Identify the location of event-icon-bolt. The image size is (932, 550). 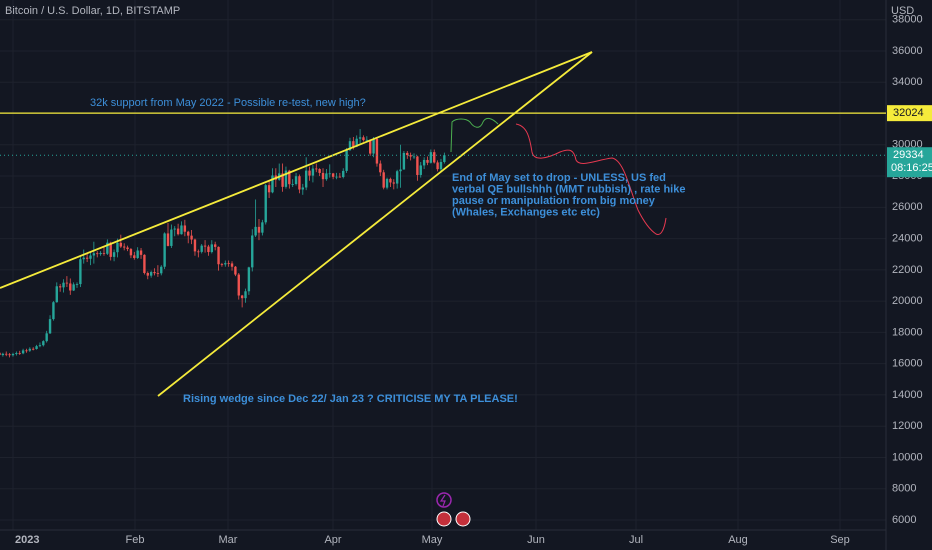
(442, 500).